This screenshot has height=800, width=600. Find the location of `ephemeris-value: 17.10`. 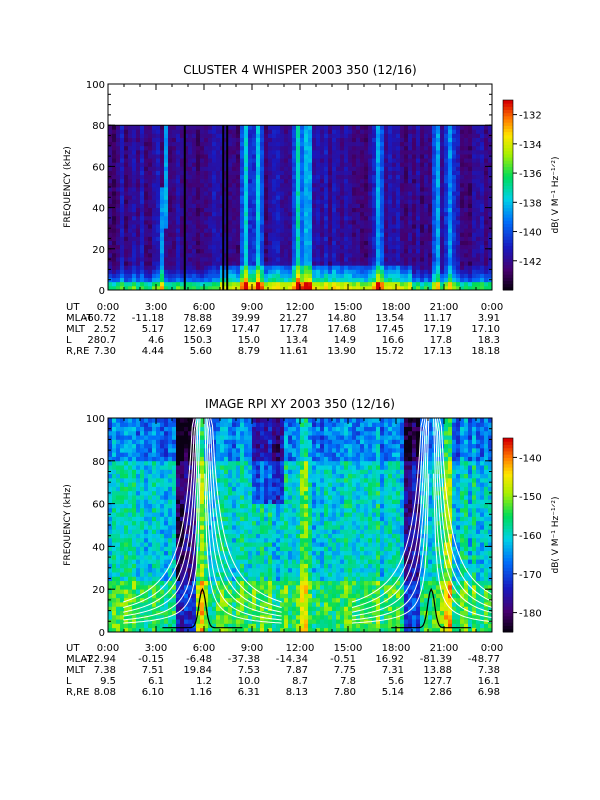

ephemeris-value: 17.10 is located at coordinates (485, 329).